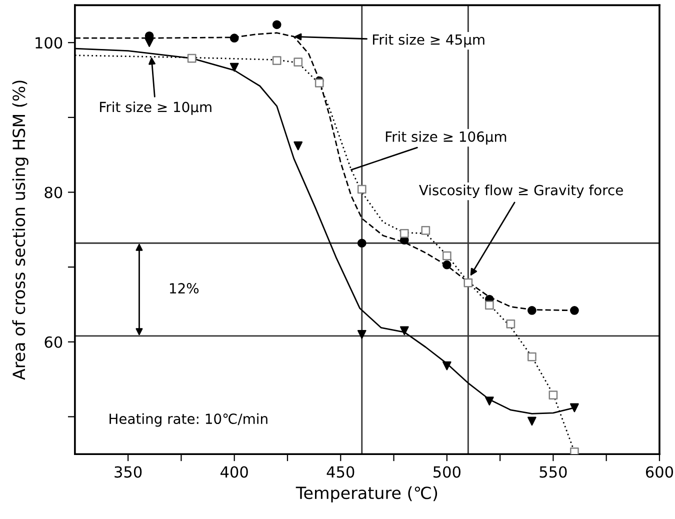 The width and height of the screenshot is (675, 519). I want to click on y-tick-label: 60, so click(53, 342).